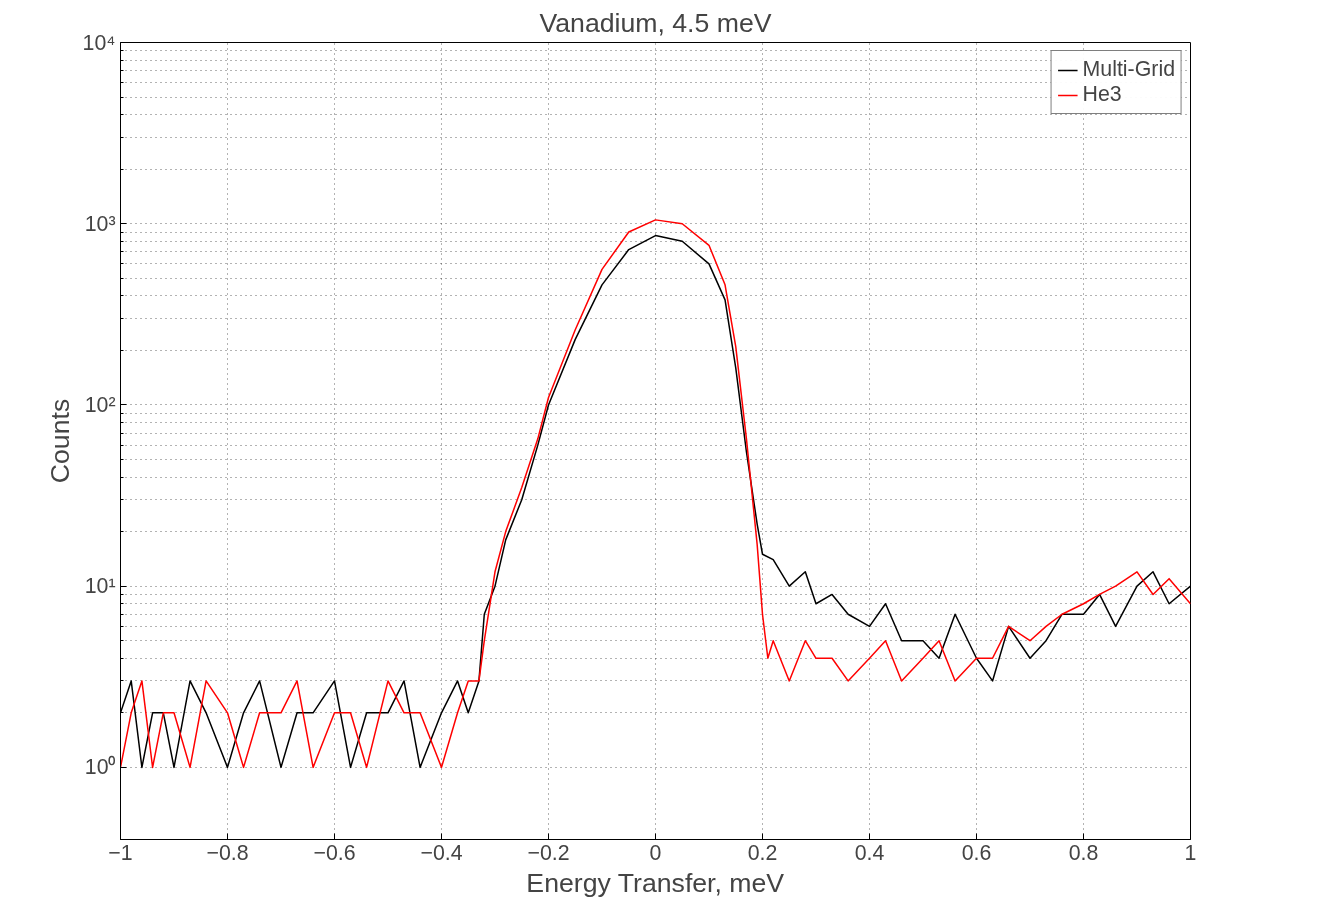 The height and width of the screenshot is (921, 1321). What do you see at coordinates (334, 852) in the screenshot?
I see `x-tick-label: −0.6` at bounding box center [334, 852].